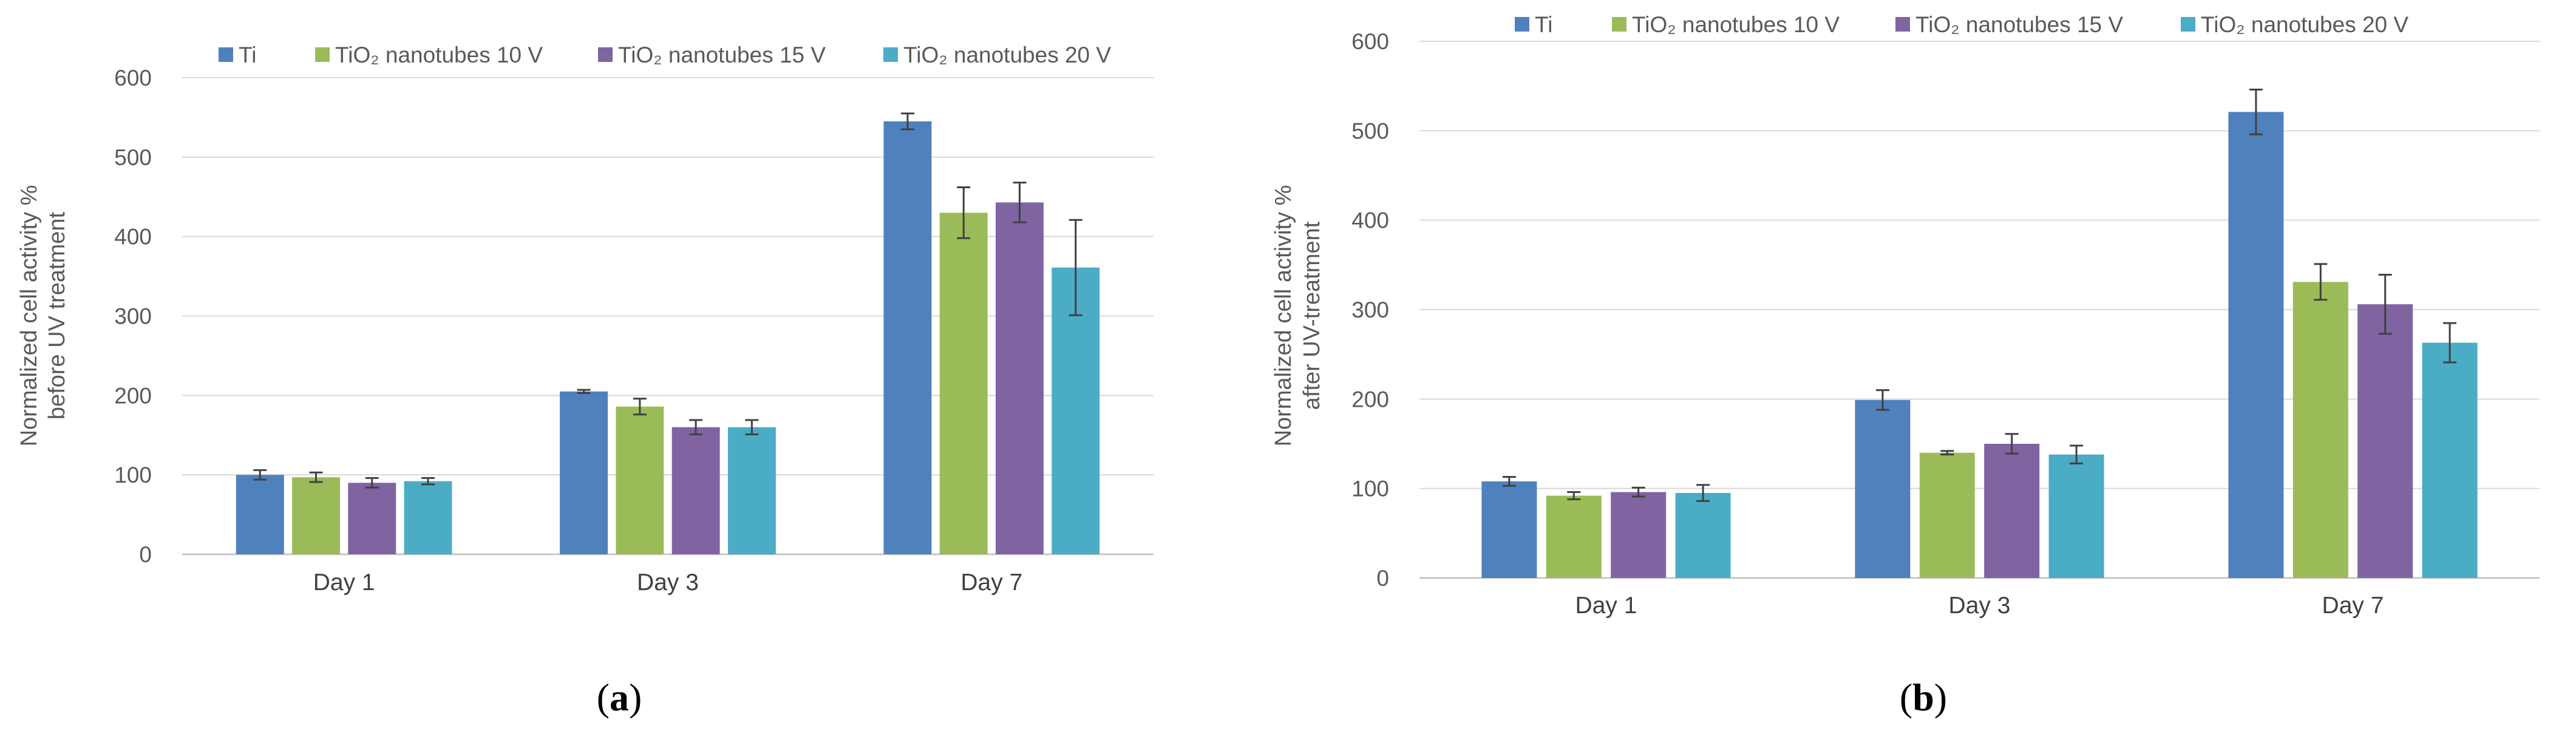  Describe the element at coordinates (1312, 315) in the screenshot. I see `y-axis-label: after UV-treatment` at that location.